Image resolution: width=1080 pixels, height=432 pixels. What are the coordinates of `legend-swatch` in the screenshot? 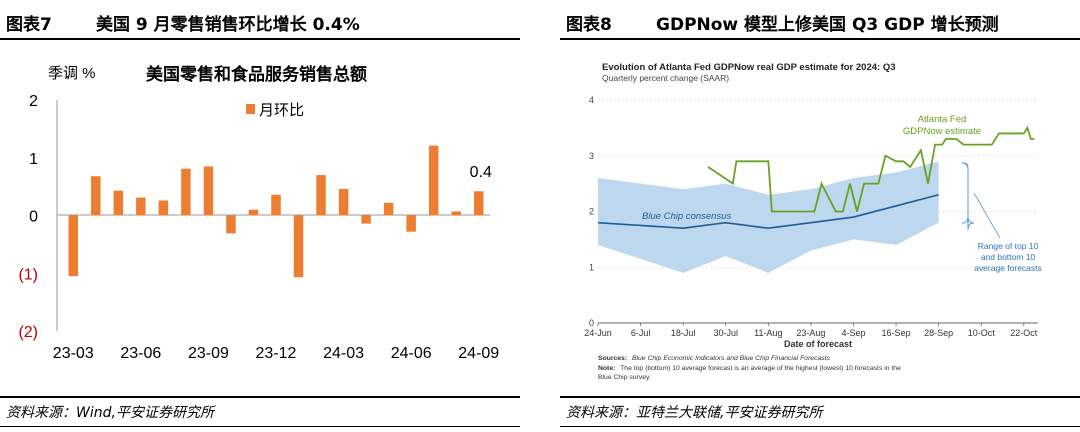 It's located at (250, 109).